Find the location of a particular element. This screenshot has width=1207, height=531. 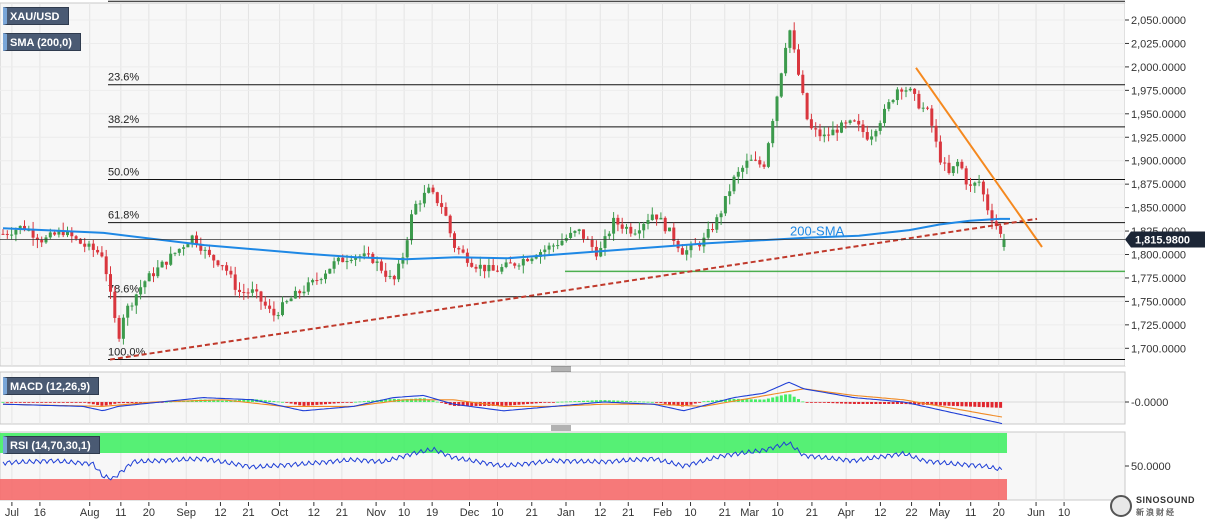

symbol-badge: XAU/USD is located at coordinates (36, 16).